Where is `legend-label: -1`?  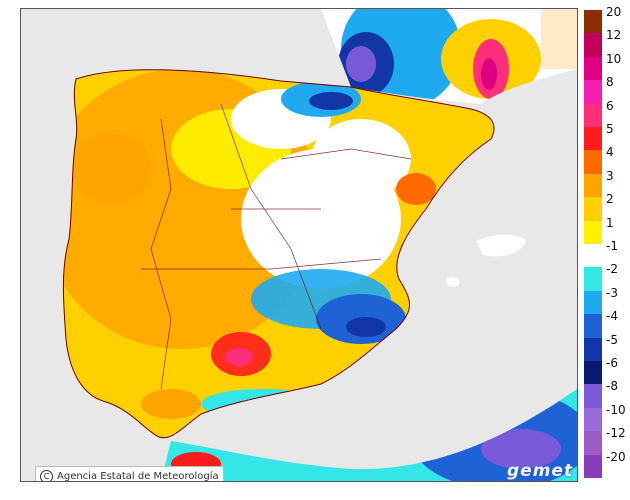 legend-label: -1 is located at coordinates (612, 246).